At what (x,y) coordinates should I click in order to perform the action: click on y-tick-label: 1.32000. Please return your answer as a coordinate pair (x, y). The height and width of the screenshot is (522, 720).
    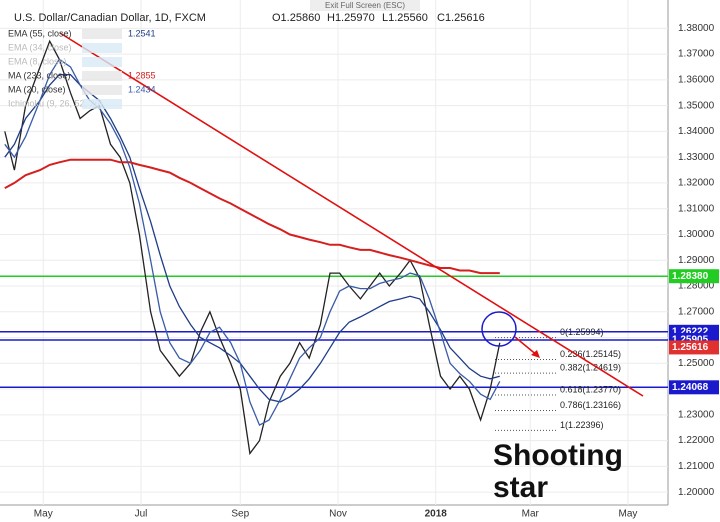
    Looking at the image, I should click on (696, 183).